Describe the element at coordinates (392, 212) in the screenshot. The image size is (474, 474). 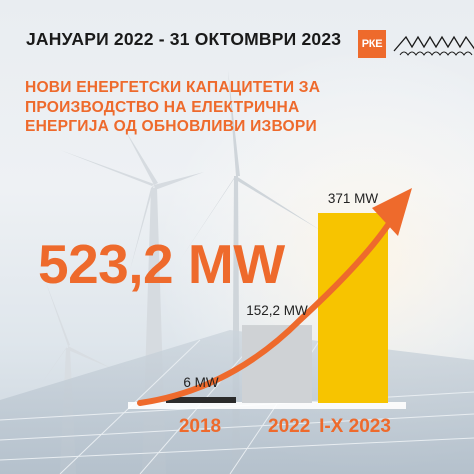
I see `arrow-head-icon` at that location.